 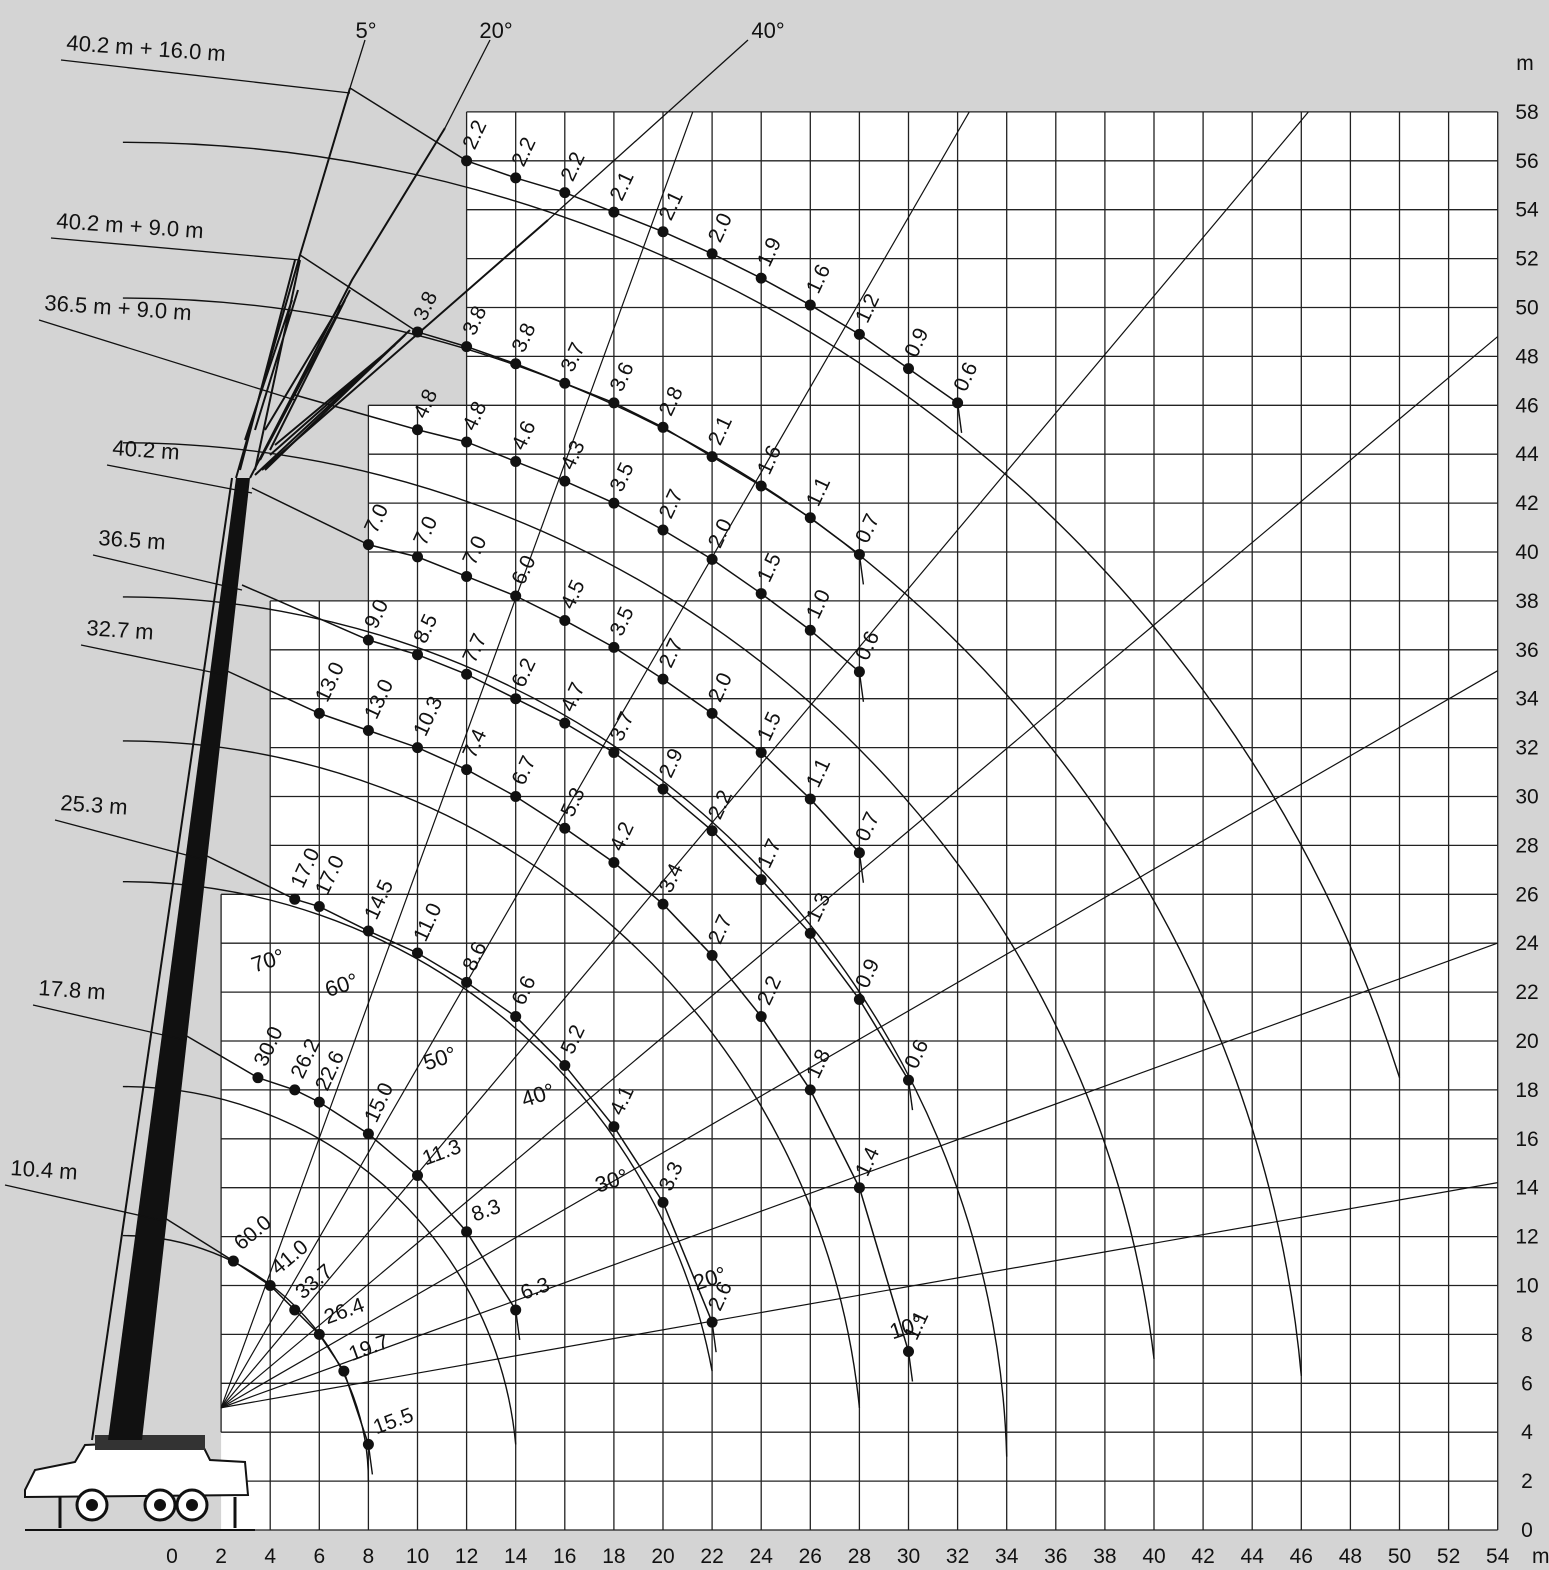 I want to click on x-tick-label: 22, so click(x=711, y=1556).